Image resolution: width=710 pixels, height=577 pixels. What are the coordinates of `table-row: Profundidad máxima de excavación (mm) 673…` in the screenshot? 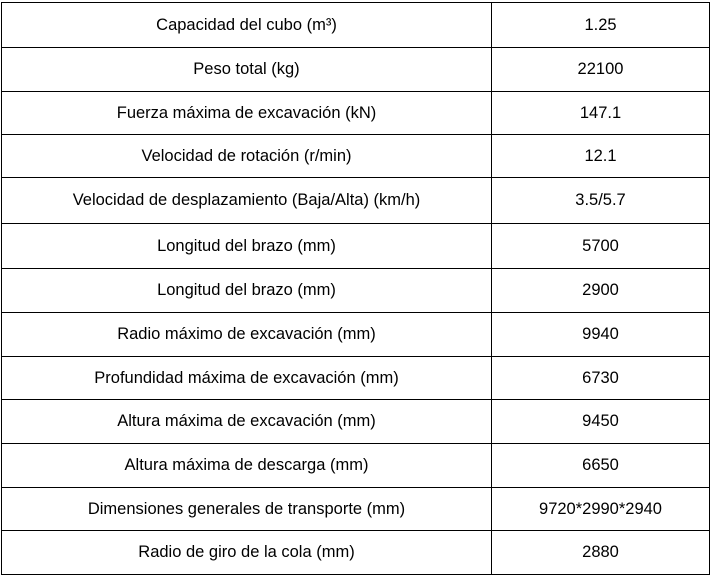 It's located at (355, 378).